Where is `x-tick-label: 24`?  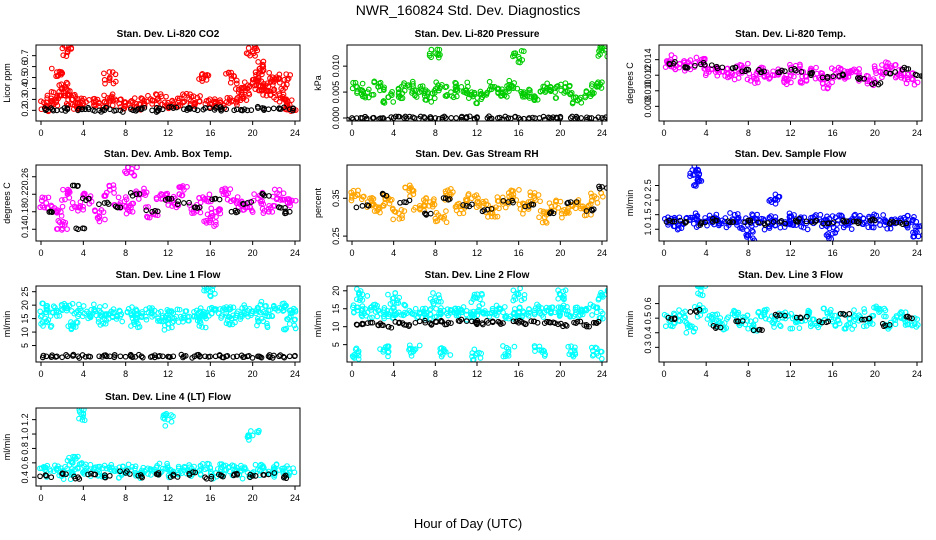 x-tick-label: 24 is located at coordinates (602, 133).